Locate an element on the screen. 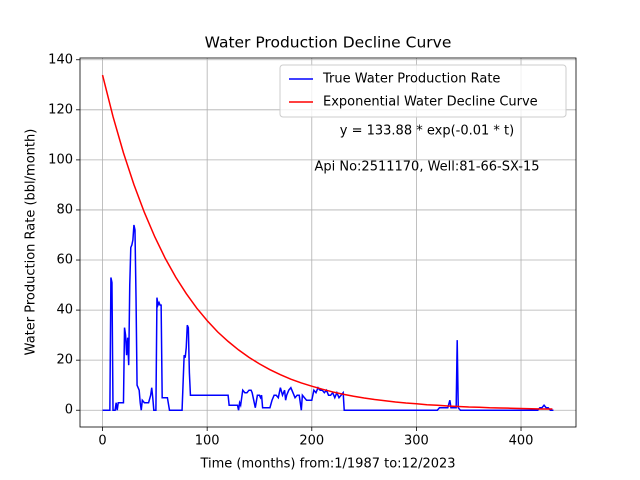 This screenshot has height=480, width=640. x-tick-label: 200 is located at coordinates (311, 441).